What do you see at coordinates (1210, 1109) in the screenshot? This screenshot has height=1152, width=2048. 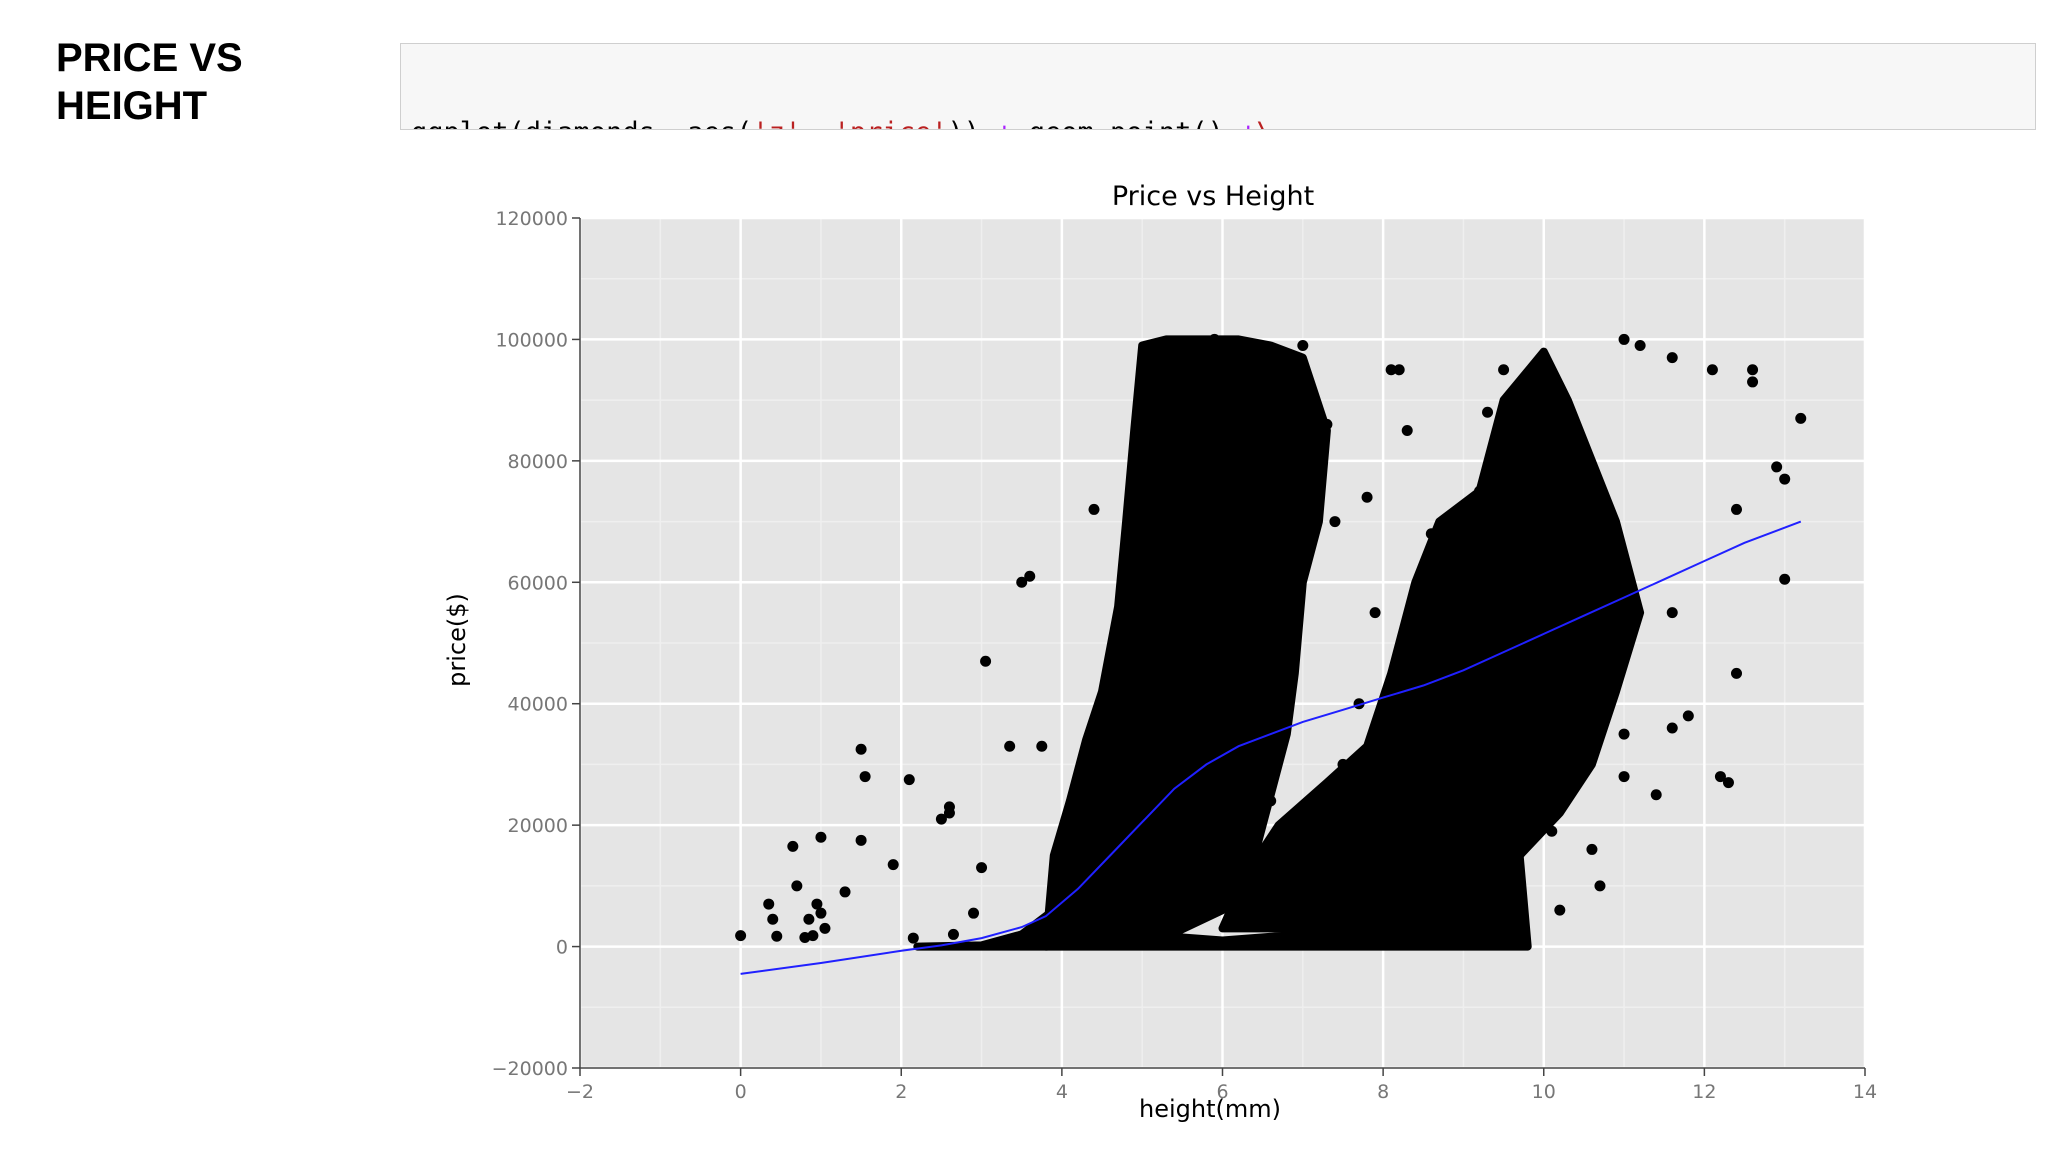 I see `x-axis-label: height(mm)` at bounding box center [1210, 1109].